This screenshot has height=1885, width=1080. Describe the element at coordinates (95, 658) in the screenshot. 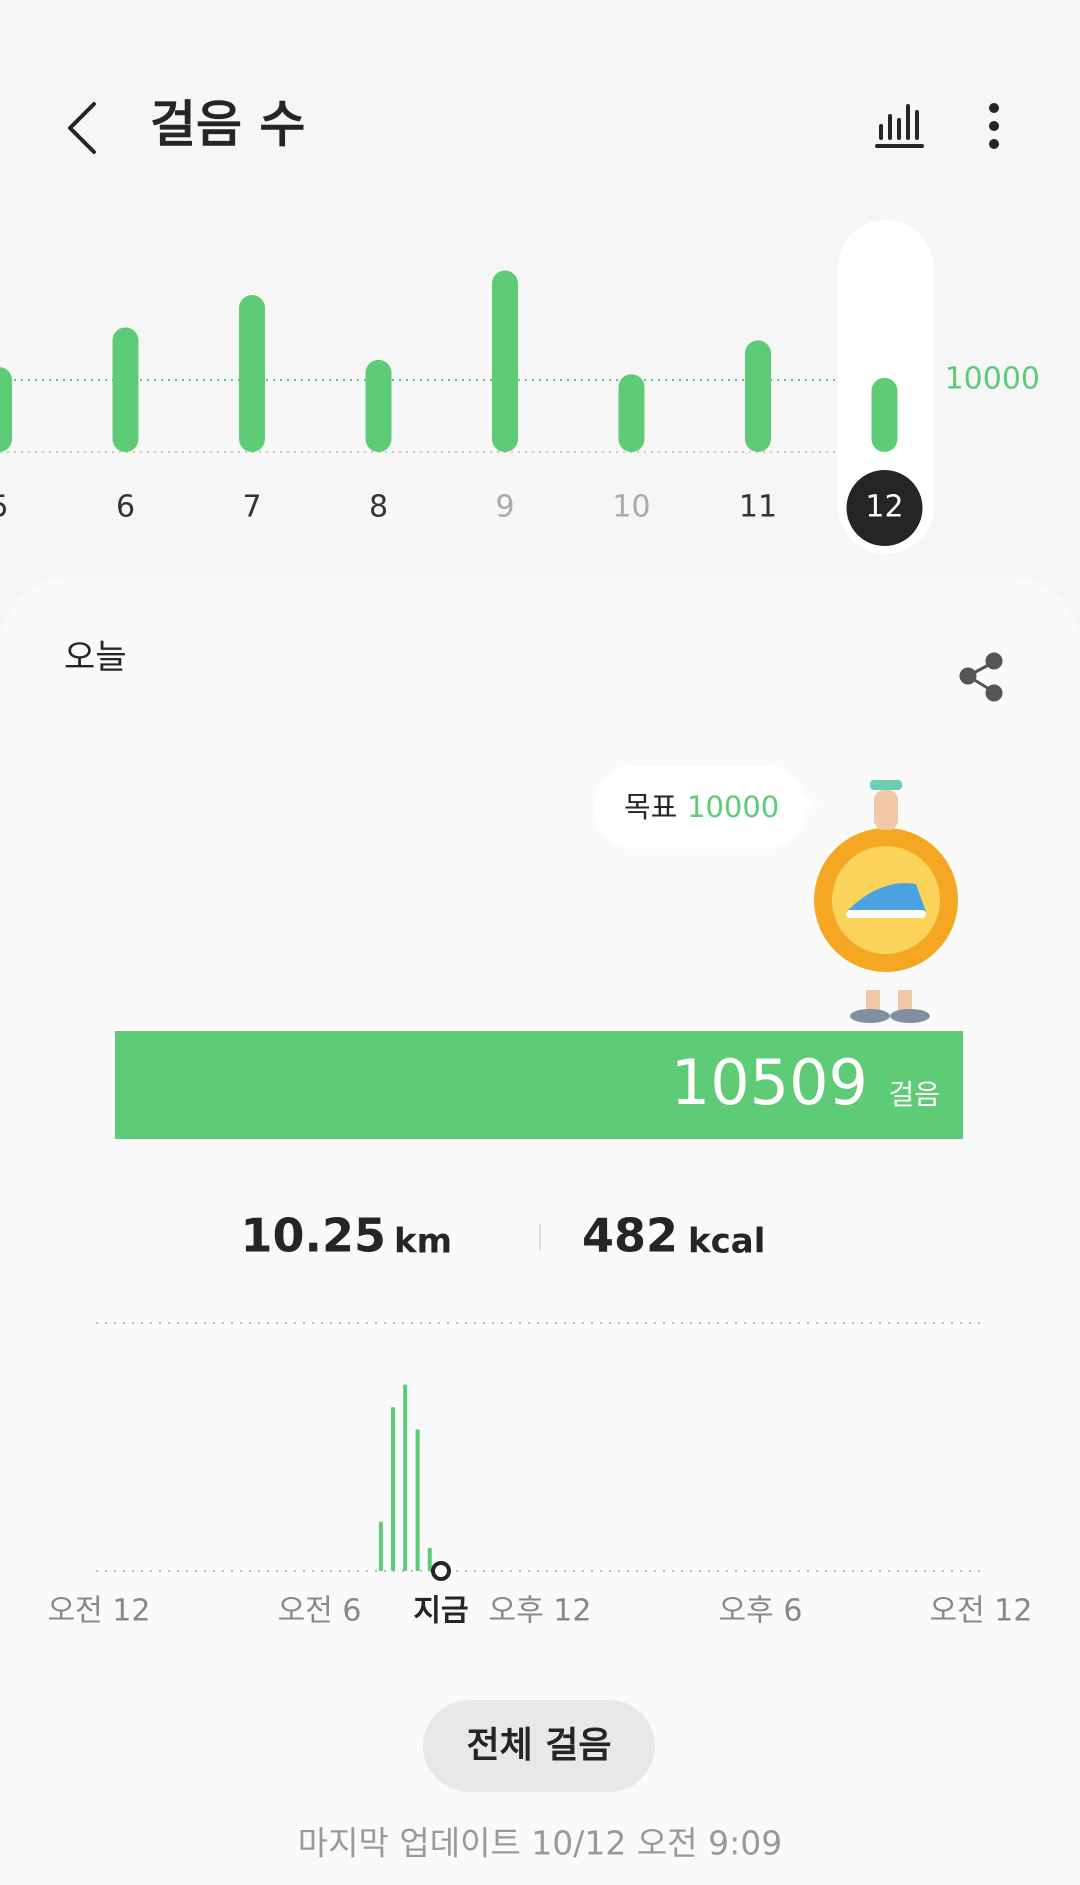

I see `today-label: 오늘` at that location.